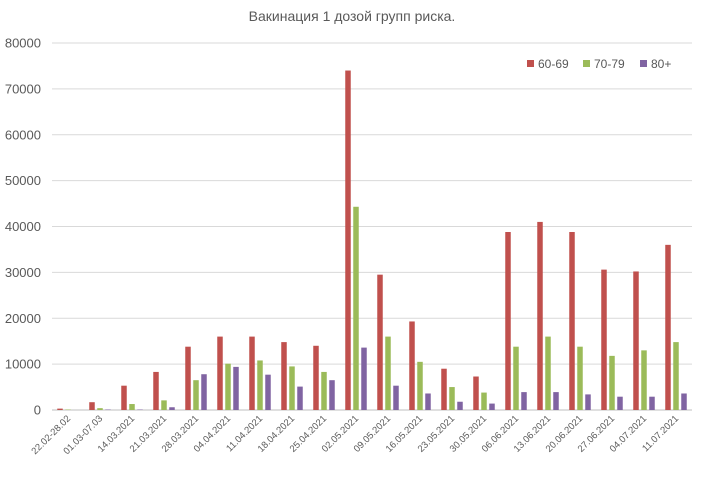 The image size is (704, 487). Describe the element at coordinates (352, 16) in the screenshot. I see `chart-title: Вакинация 1 дозой групп риска.` at that location.